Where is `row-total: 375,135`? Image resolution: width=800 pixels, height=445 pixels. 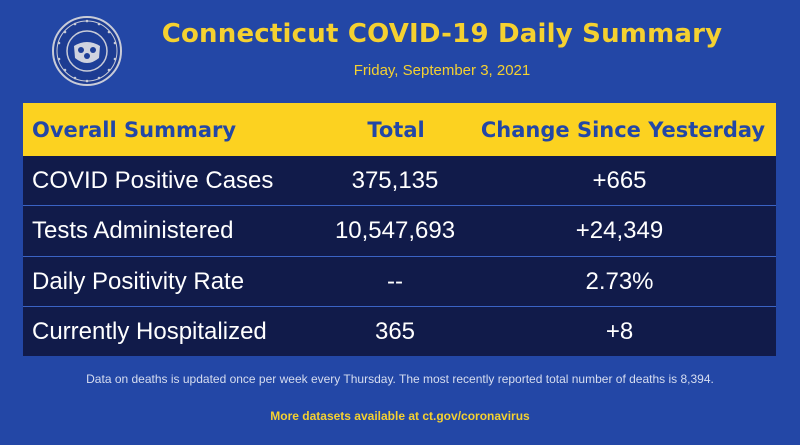
row-total: 375,135 is located at coordinates (395, 180).